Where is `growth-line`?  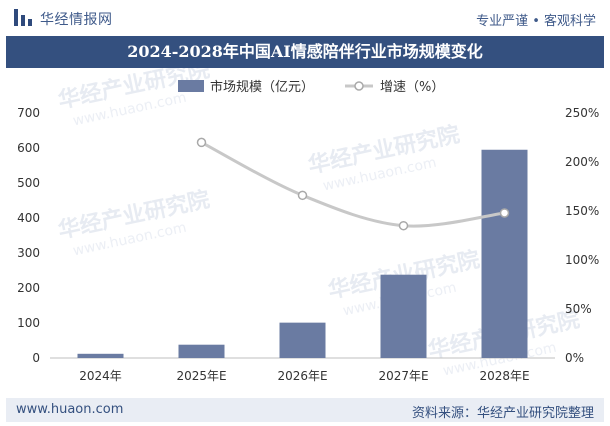 growth-line is located at coordinates (352, 184).